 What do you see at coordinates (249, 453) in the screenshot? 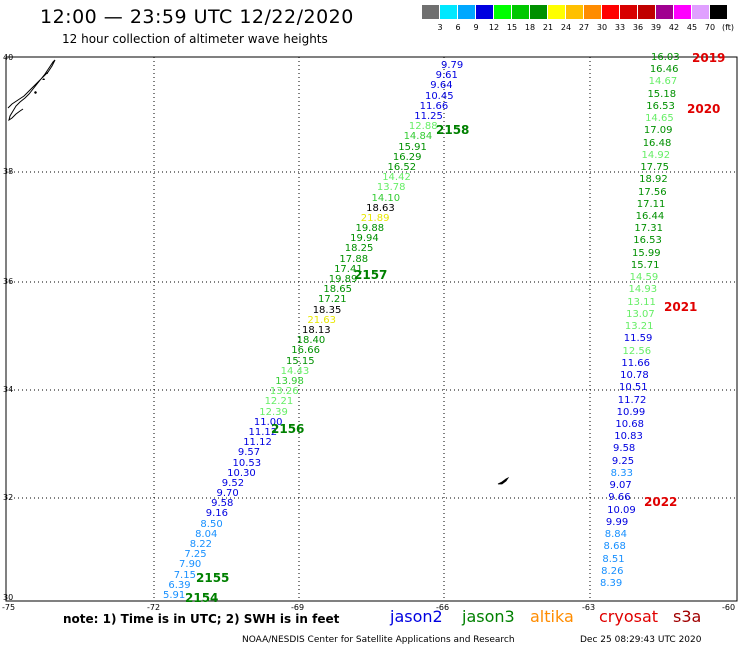
I see `wave-height-obs: 9.57` at bounding box center [249, 453].